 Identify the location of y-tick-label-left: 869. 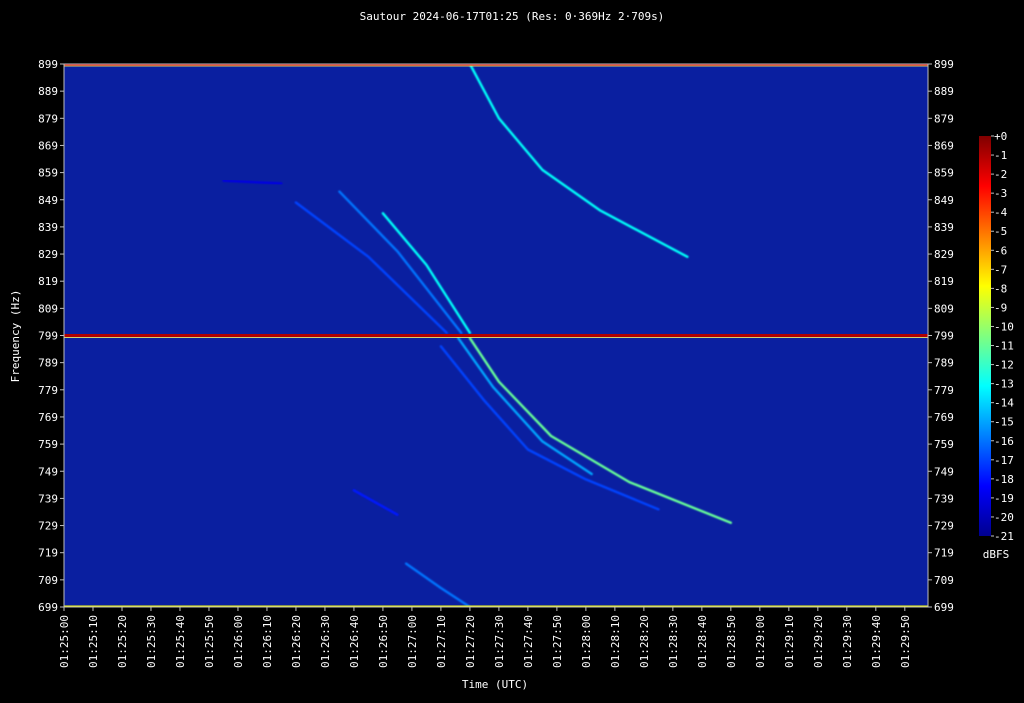
(48, 145).